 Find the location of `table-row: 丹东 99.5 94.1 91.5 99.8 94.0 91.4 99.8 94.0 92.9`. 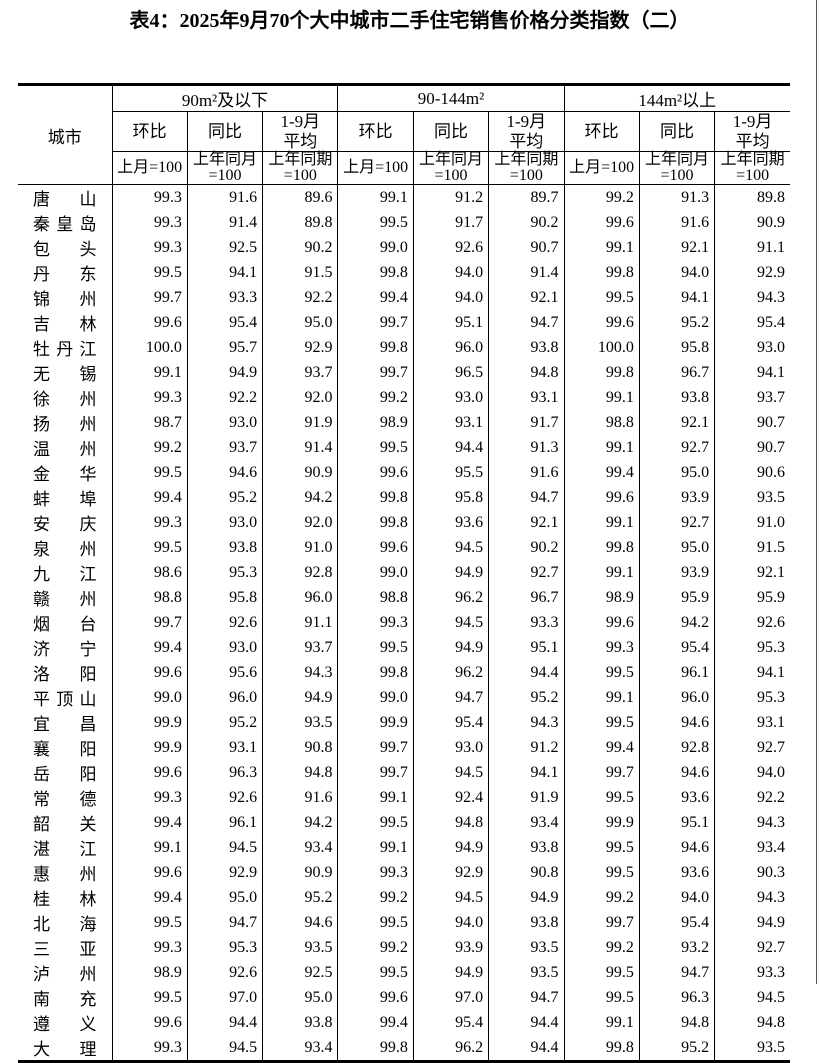

table-row: 丹东 99.5 94.1 91.5 99.8 94.0 91.4 99.8 94.0 92.9 is located at coordinates (404, 272).